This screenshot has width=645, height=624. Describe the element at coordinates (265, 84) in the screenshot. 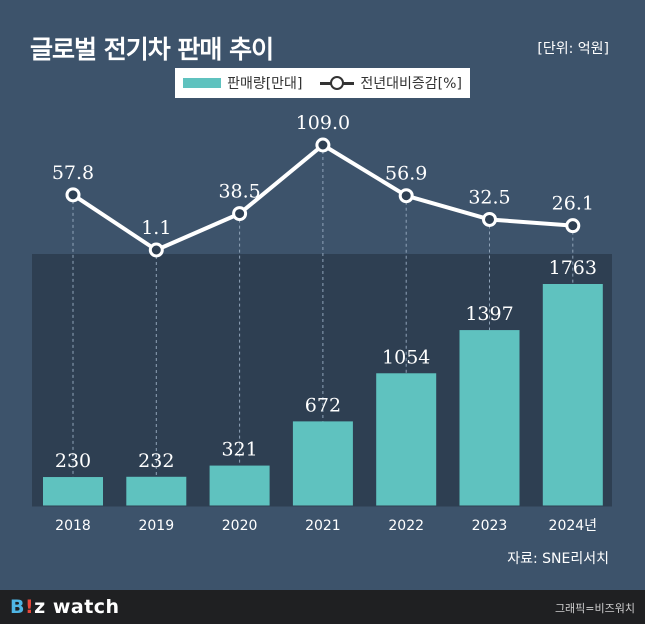

I see `legend-bar-label: 판매량[만대]` at that location.